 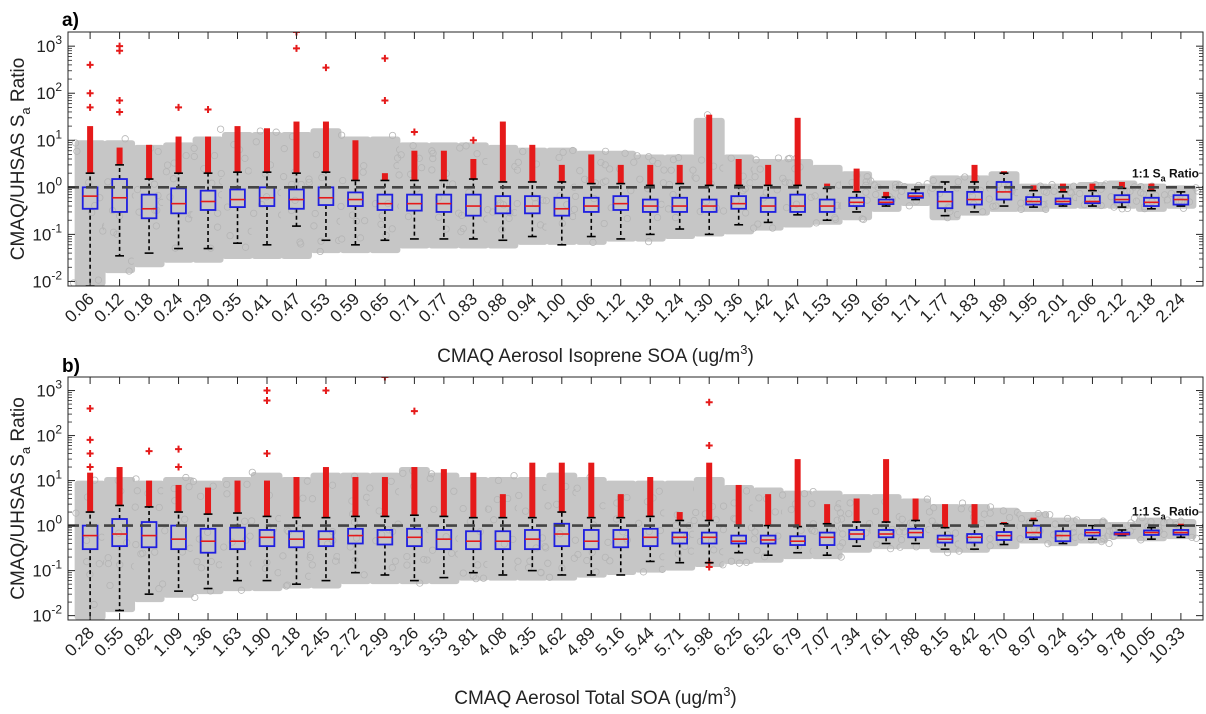 I want to click on y-axis-title: CMAQ/UHSAS Sa Ratio, so click(x=20, y=498).